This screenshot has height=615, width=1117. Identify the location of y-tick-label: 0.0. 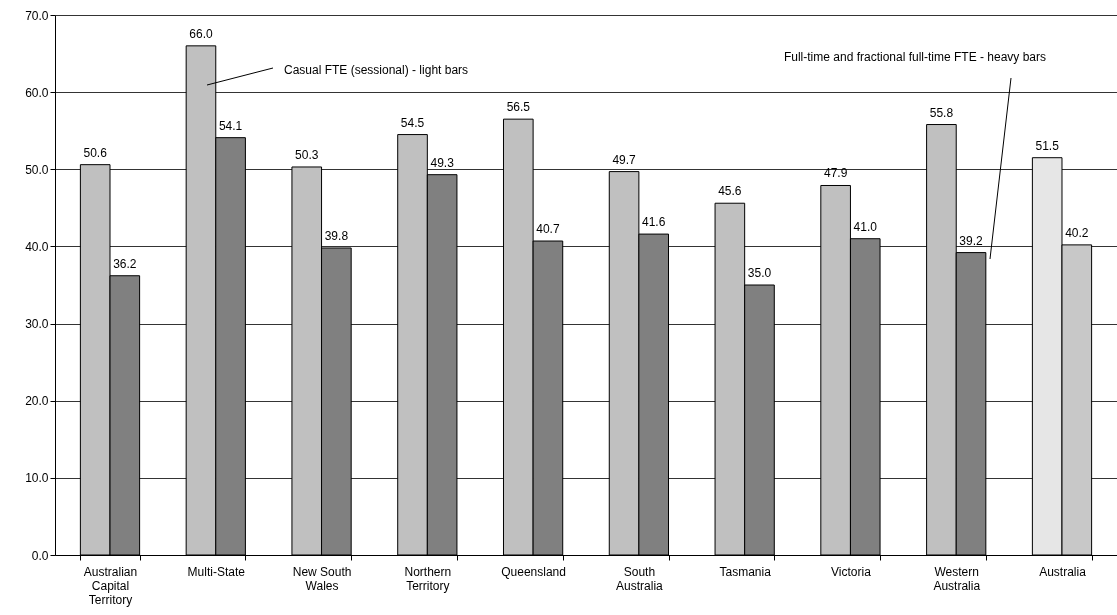
(40, 555).